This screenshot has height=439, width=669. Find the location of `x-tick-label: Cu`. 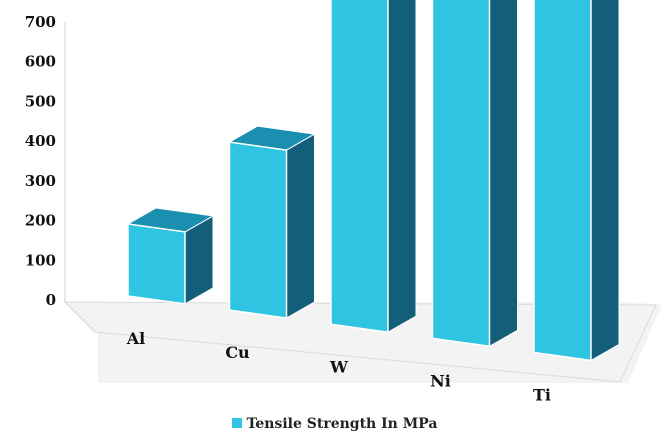

x-tick-label: Cu is located at coordinates (237, 352).